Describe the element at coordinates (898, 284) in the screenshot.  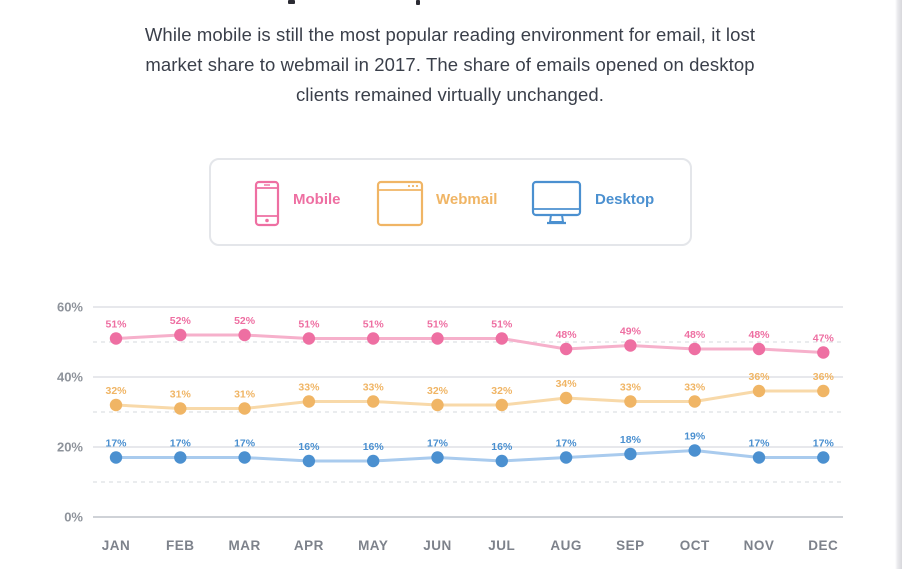
I see `page-edge-shadow` at that location.